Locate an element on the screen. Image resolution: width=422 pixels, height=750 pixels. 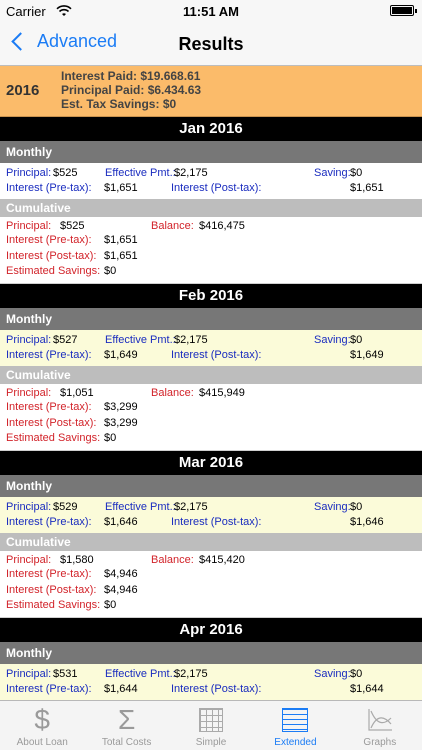
tab-about-loan: $ About Loan is located at coordinates (42, 725).